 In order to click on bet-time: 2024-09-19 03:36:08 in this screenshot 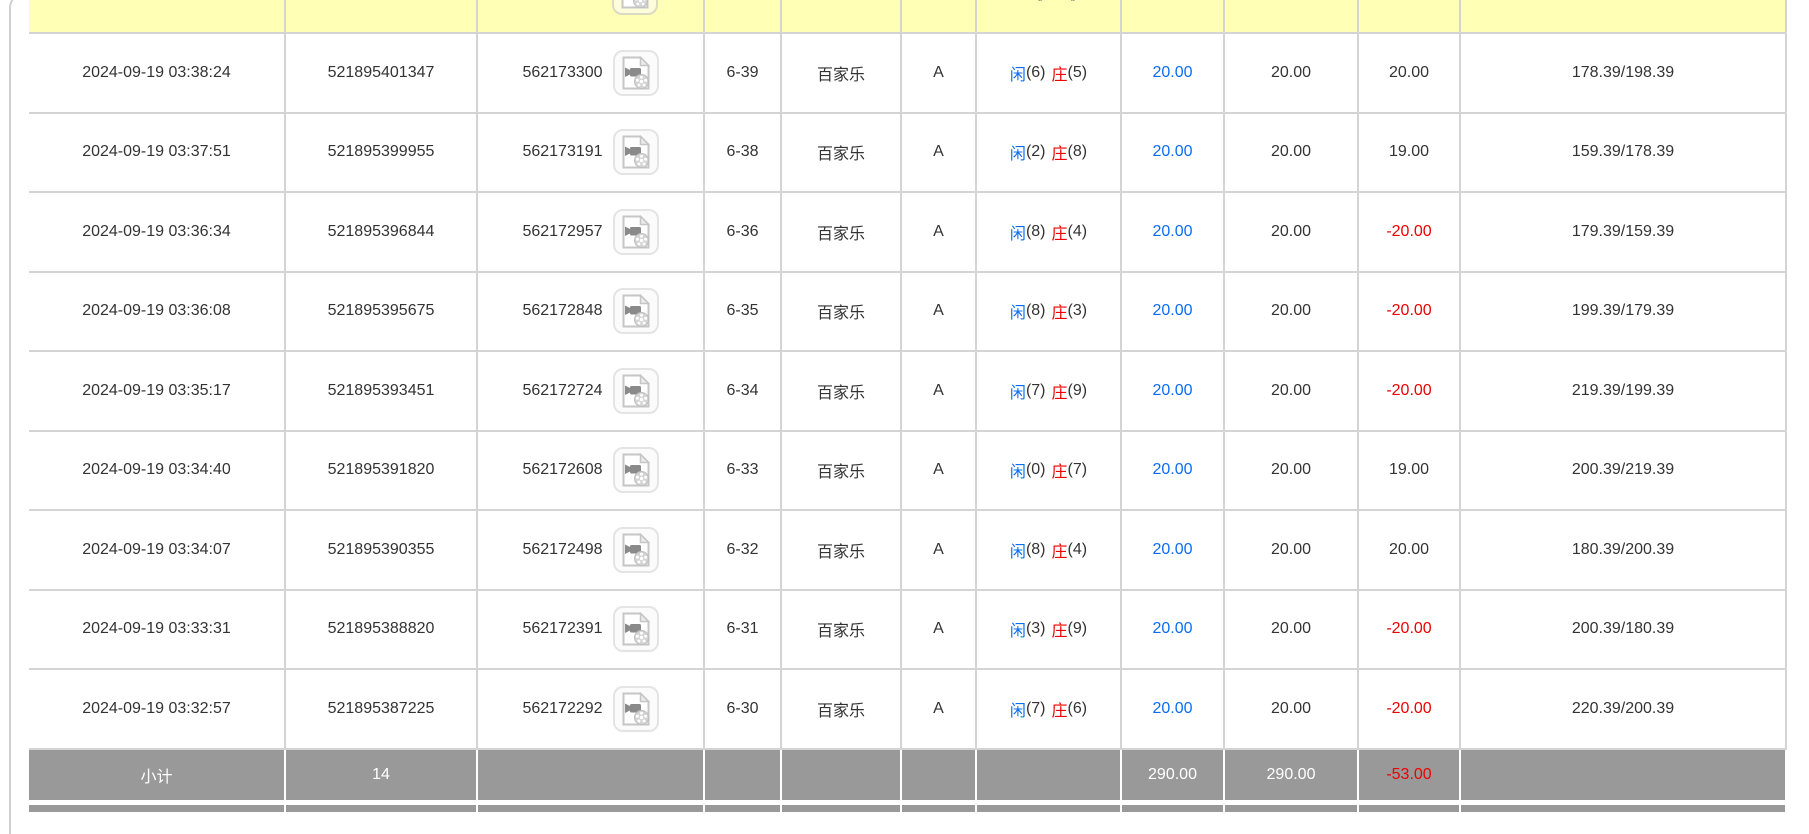, I will do `click(157, 311)`.